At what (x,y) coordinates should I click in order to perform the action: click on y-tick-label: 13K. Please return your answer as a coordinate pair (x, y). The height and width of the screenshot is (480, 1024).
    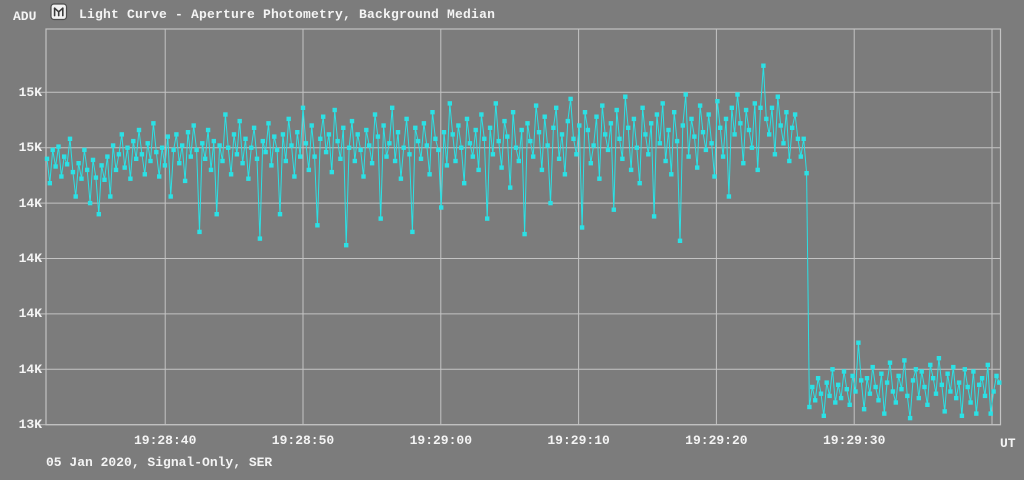
    Looking at the image, I should click on (30, 425).